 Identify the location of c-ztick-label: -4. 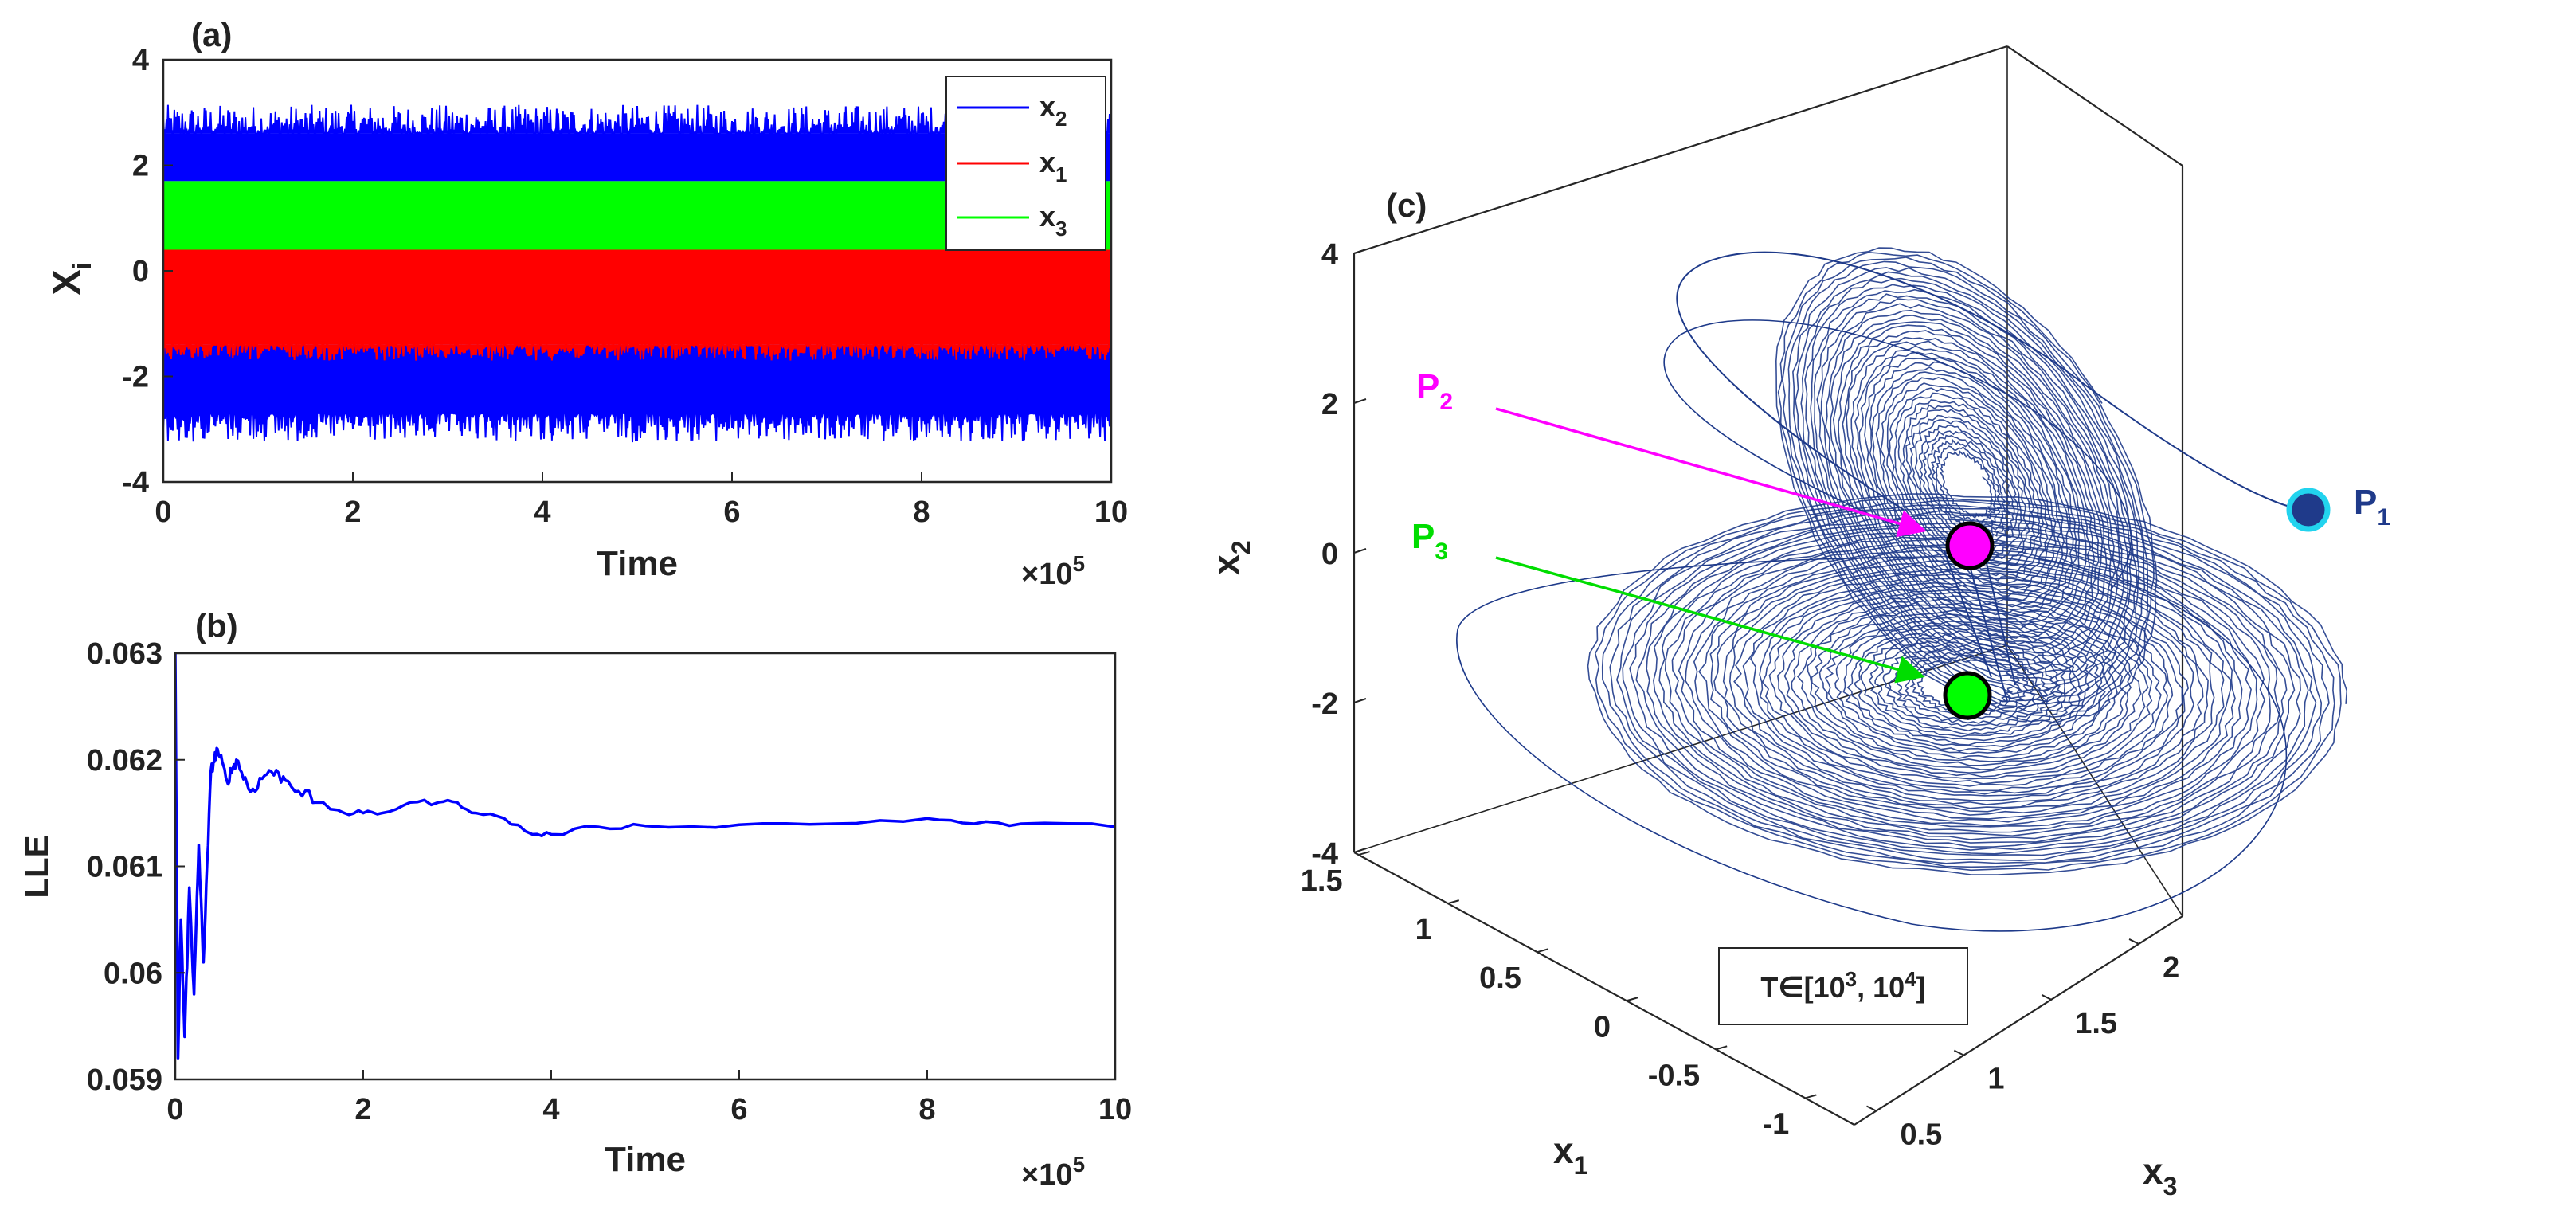
(1324, 854).